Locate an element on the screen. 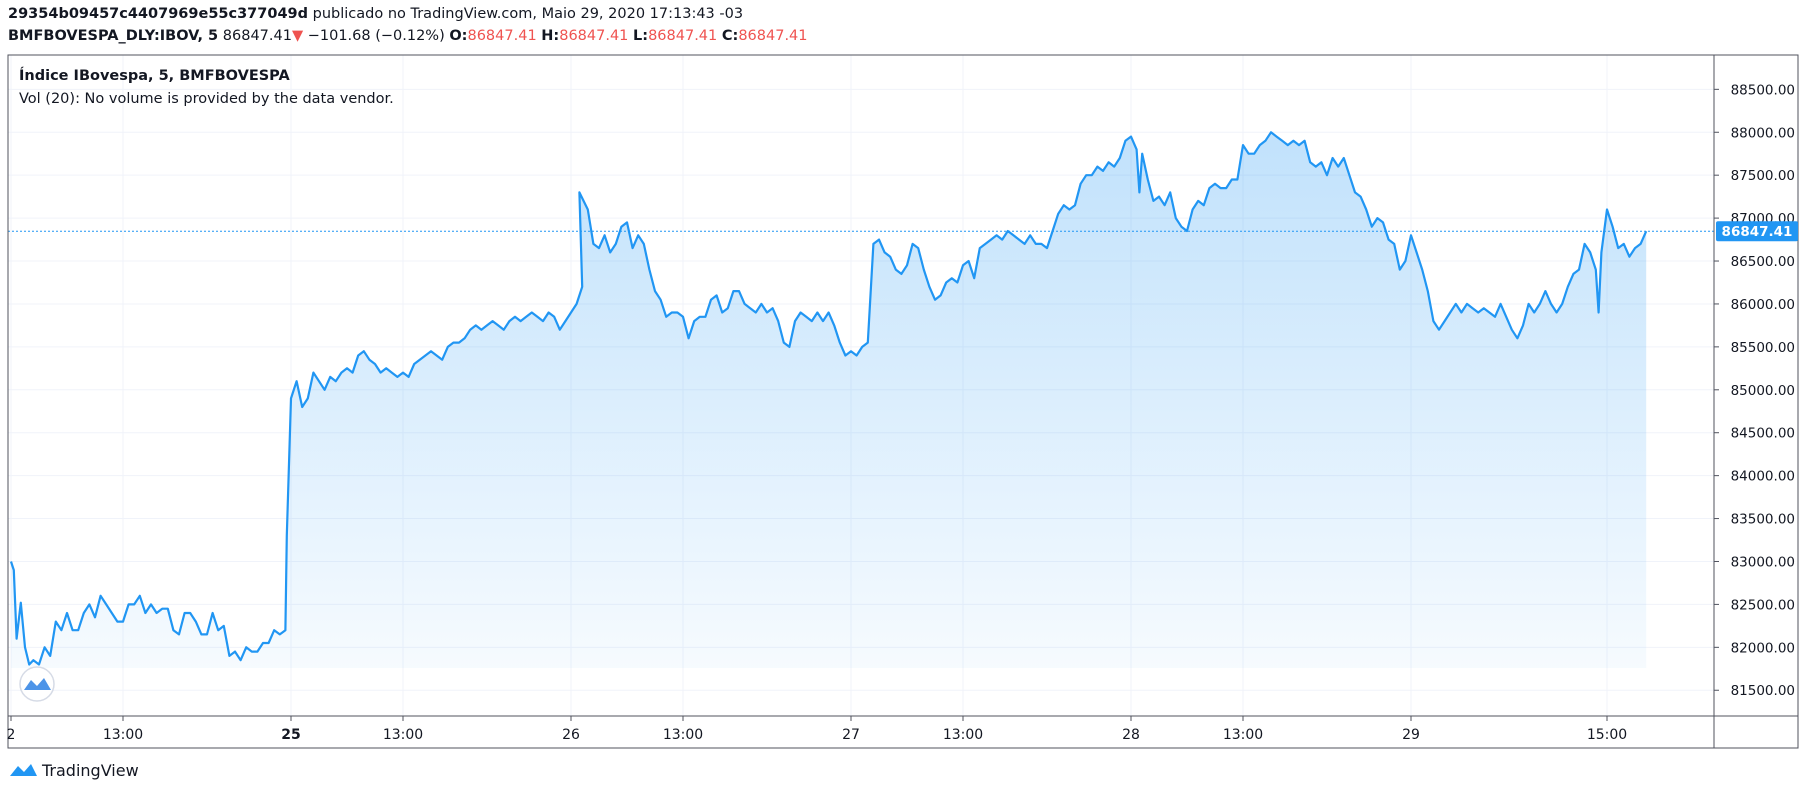 The image size is (1805, 796). low-value: 86847.41 is located at coordinates (683, 36).